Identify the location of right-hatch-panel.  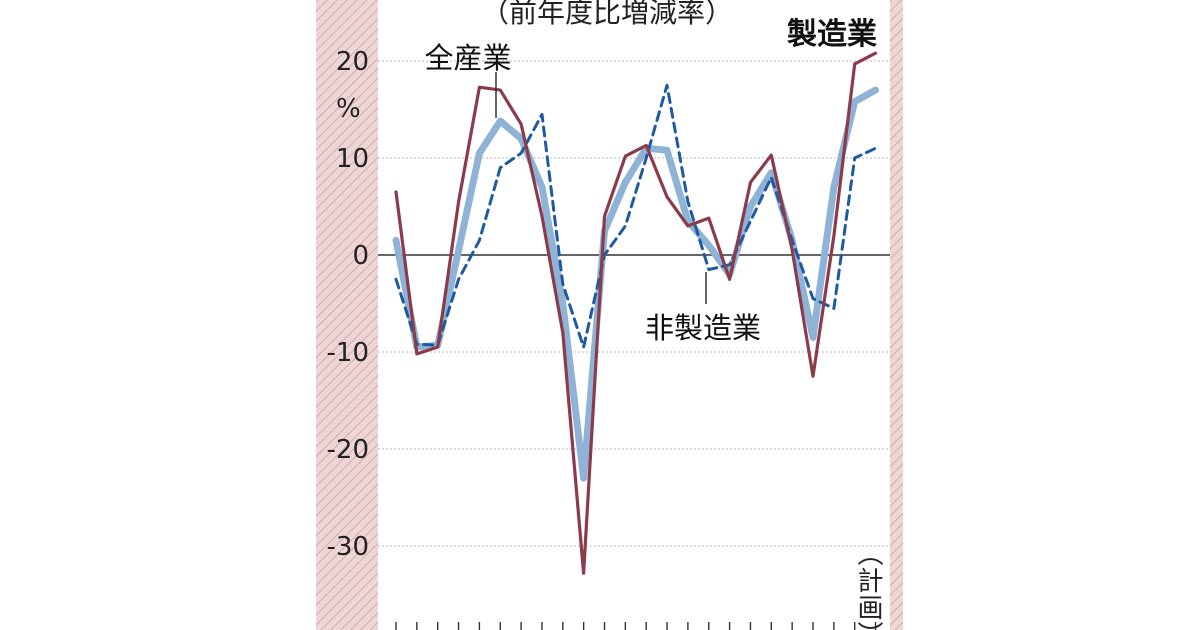
(896, 315).